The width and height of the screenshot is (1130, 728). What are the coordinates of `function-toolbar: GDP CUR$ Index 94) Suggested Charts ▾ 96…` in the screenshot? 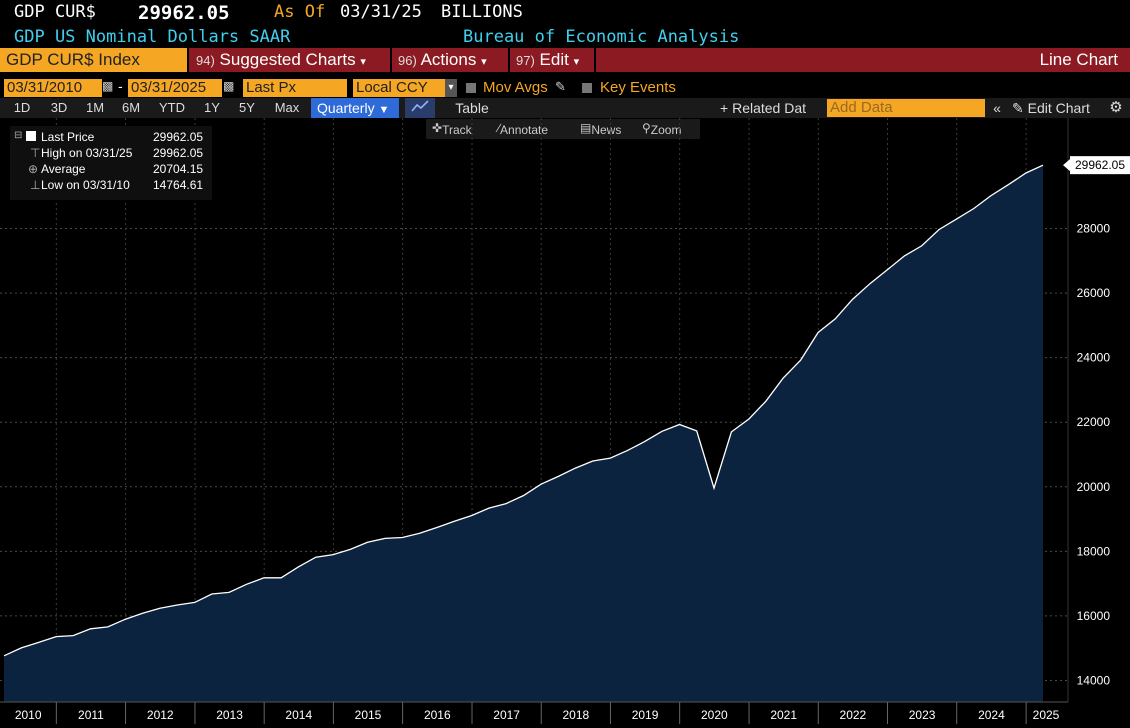 It's located at (565, 60).